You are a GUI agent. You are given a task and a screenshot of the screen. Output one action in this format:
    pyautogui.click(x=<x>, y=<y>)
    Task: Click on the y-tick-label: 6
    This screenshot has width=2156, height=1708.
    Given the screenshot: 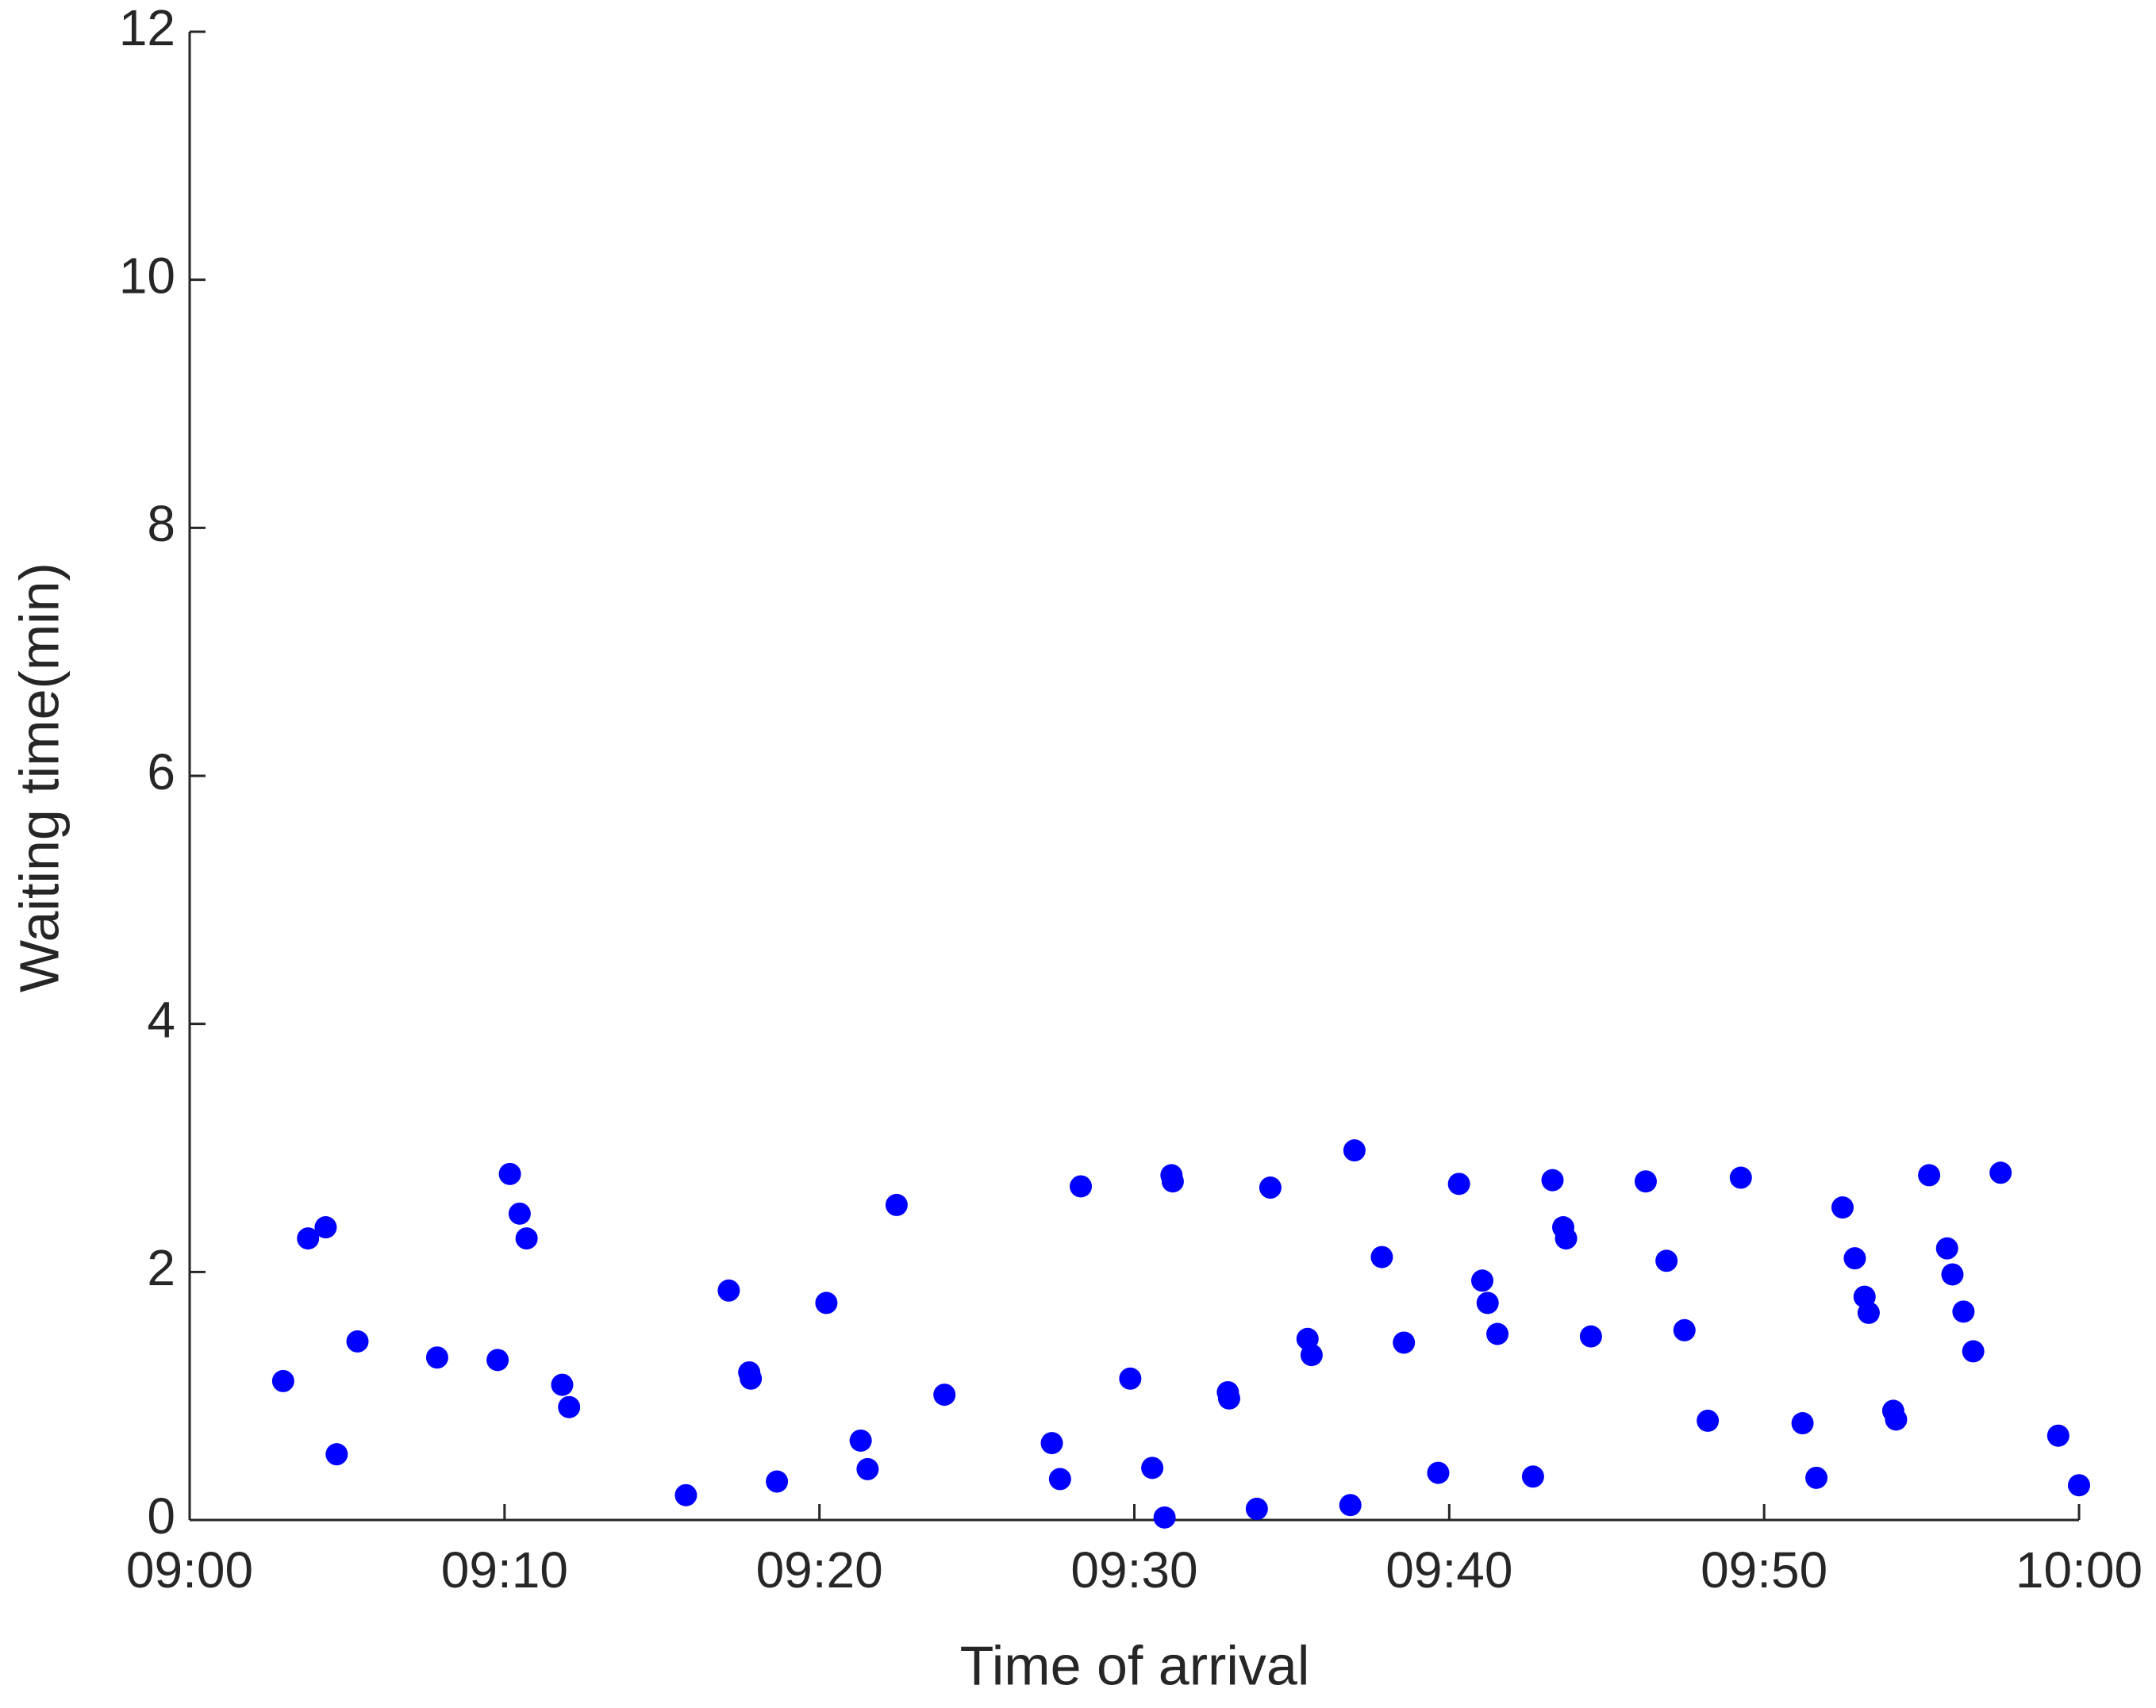 What is the action you would take?
    pyautogui.click(x=161, y=771)
    